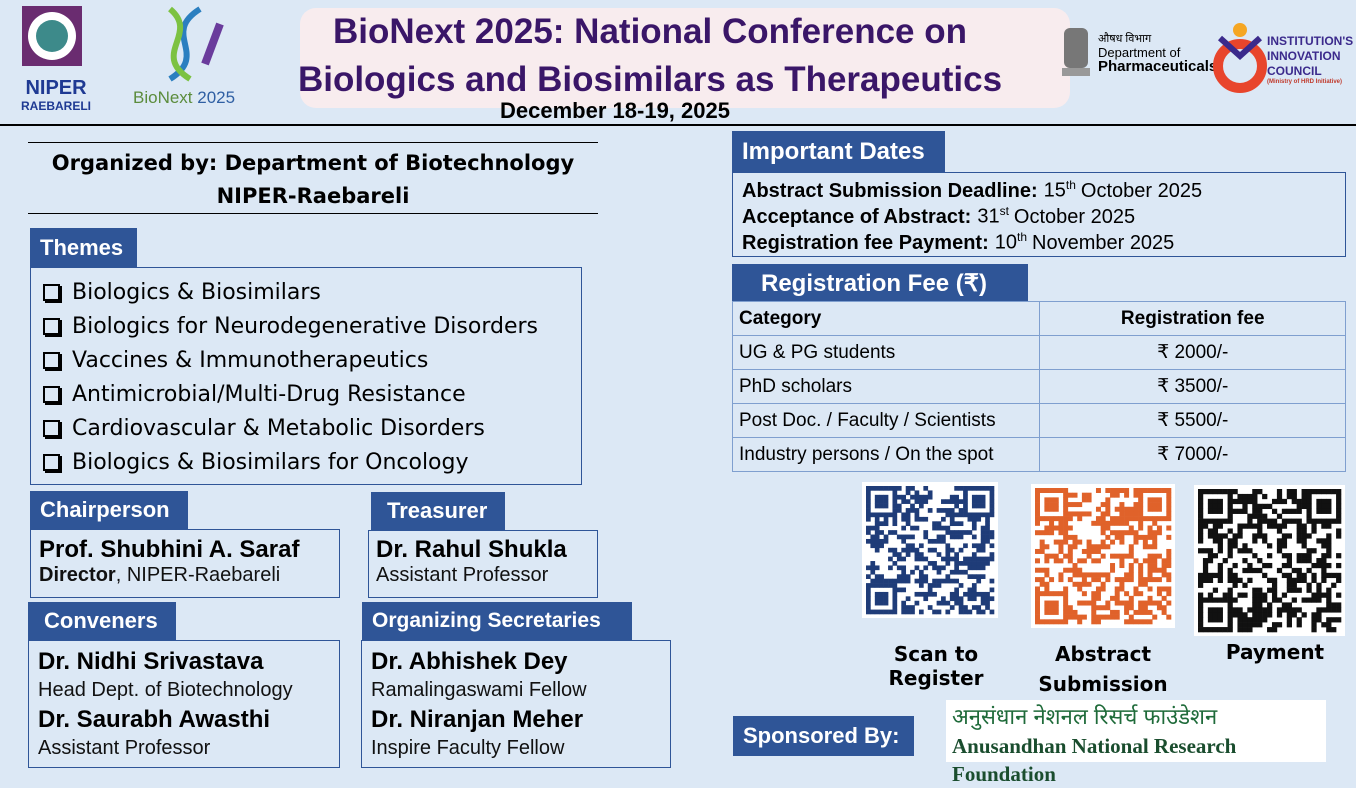  What do you see at coordinates (1085, 716) in the screenshot?
I see `sponsor-hindi: अनुसंधान नेशनल रिसर्च फाउंडेशन` at bounding box center [1085, 716].